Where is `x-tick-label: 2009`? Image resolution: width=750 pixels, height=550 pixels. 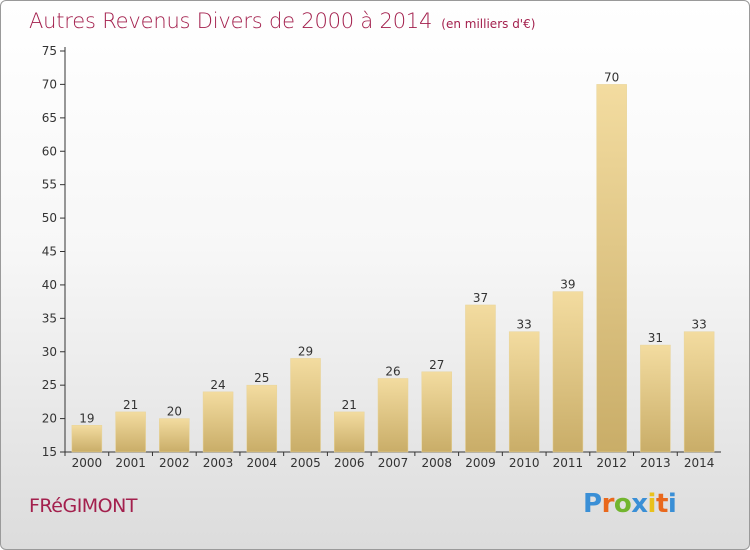 x-tick-label: 2009 is located at coordinates (480, 463).